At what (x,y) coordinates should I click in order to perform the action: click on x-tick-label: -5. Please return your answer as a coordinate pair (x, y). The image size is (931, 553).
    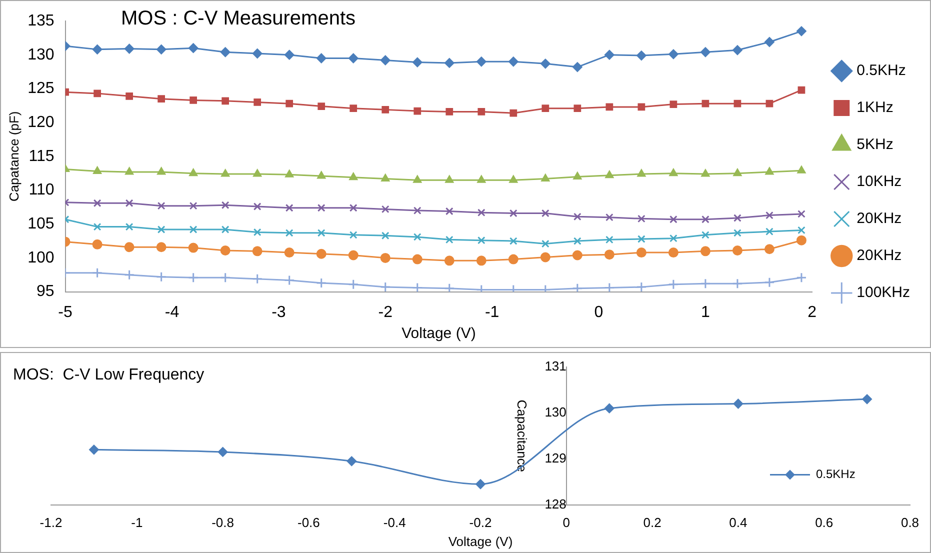
    Looking at the image, I should click on (65, 312).